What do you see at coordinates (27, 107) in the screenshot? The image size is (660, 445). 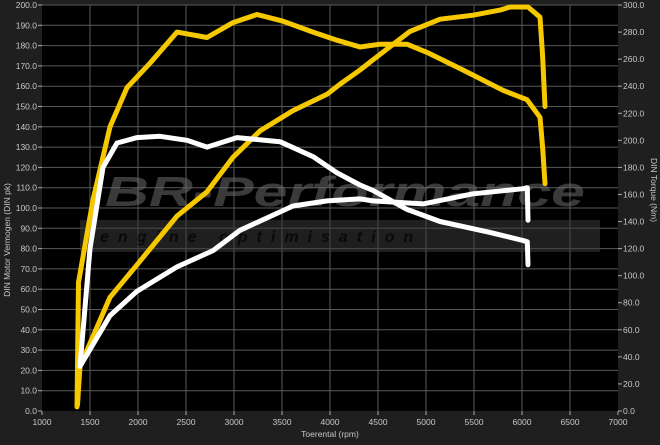 I see `y-left-tick-label: 150.0` at bounding box center [27, 107].